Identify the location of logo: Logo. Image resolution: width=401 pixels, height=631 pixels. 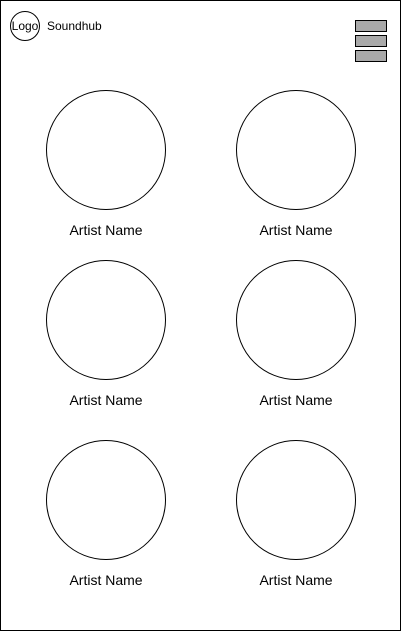
(25, 26).